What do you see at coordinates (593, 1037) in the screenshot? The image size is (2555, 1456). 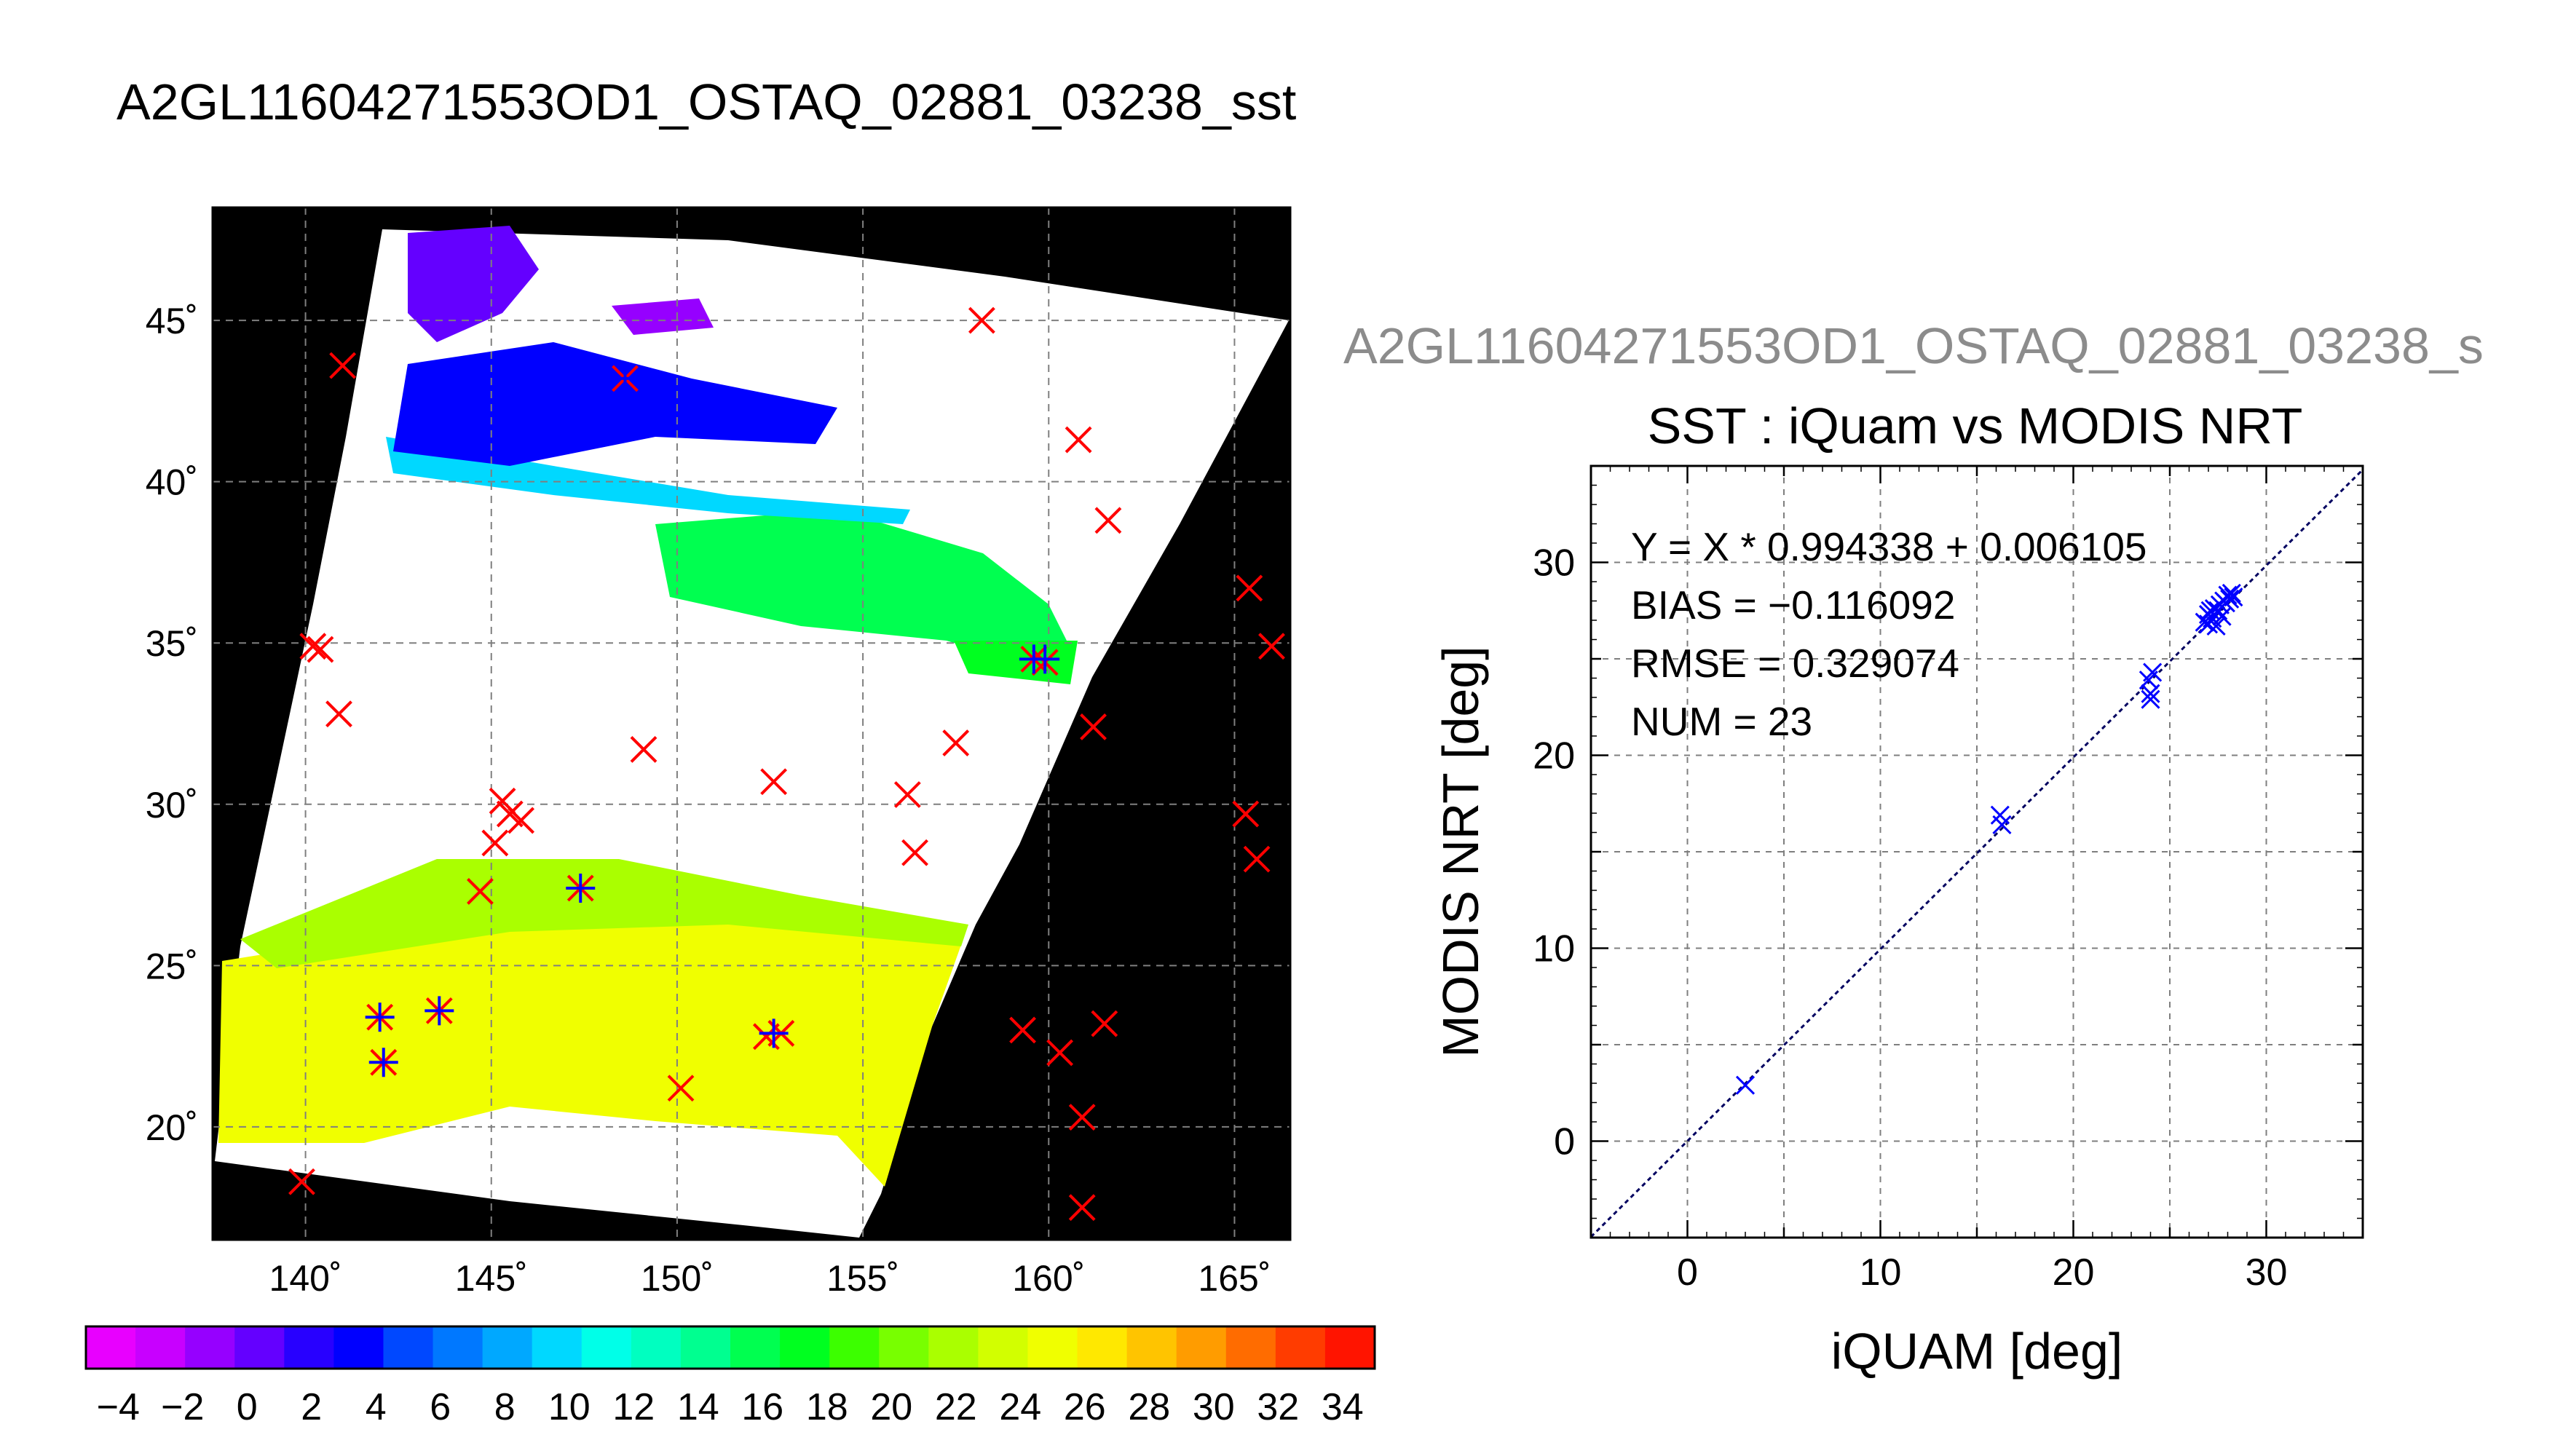 I see `sst-field-warm` at bounding box center [593, 1037].